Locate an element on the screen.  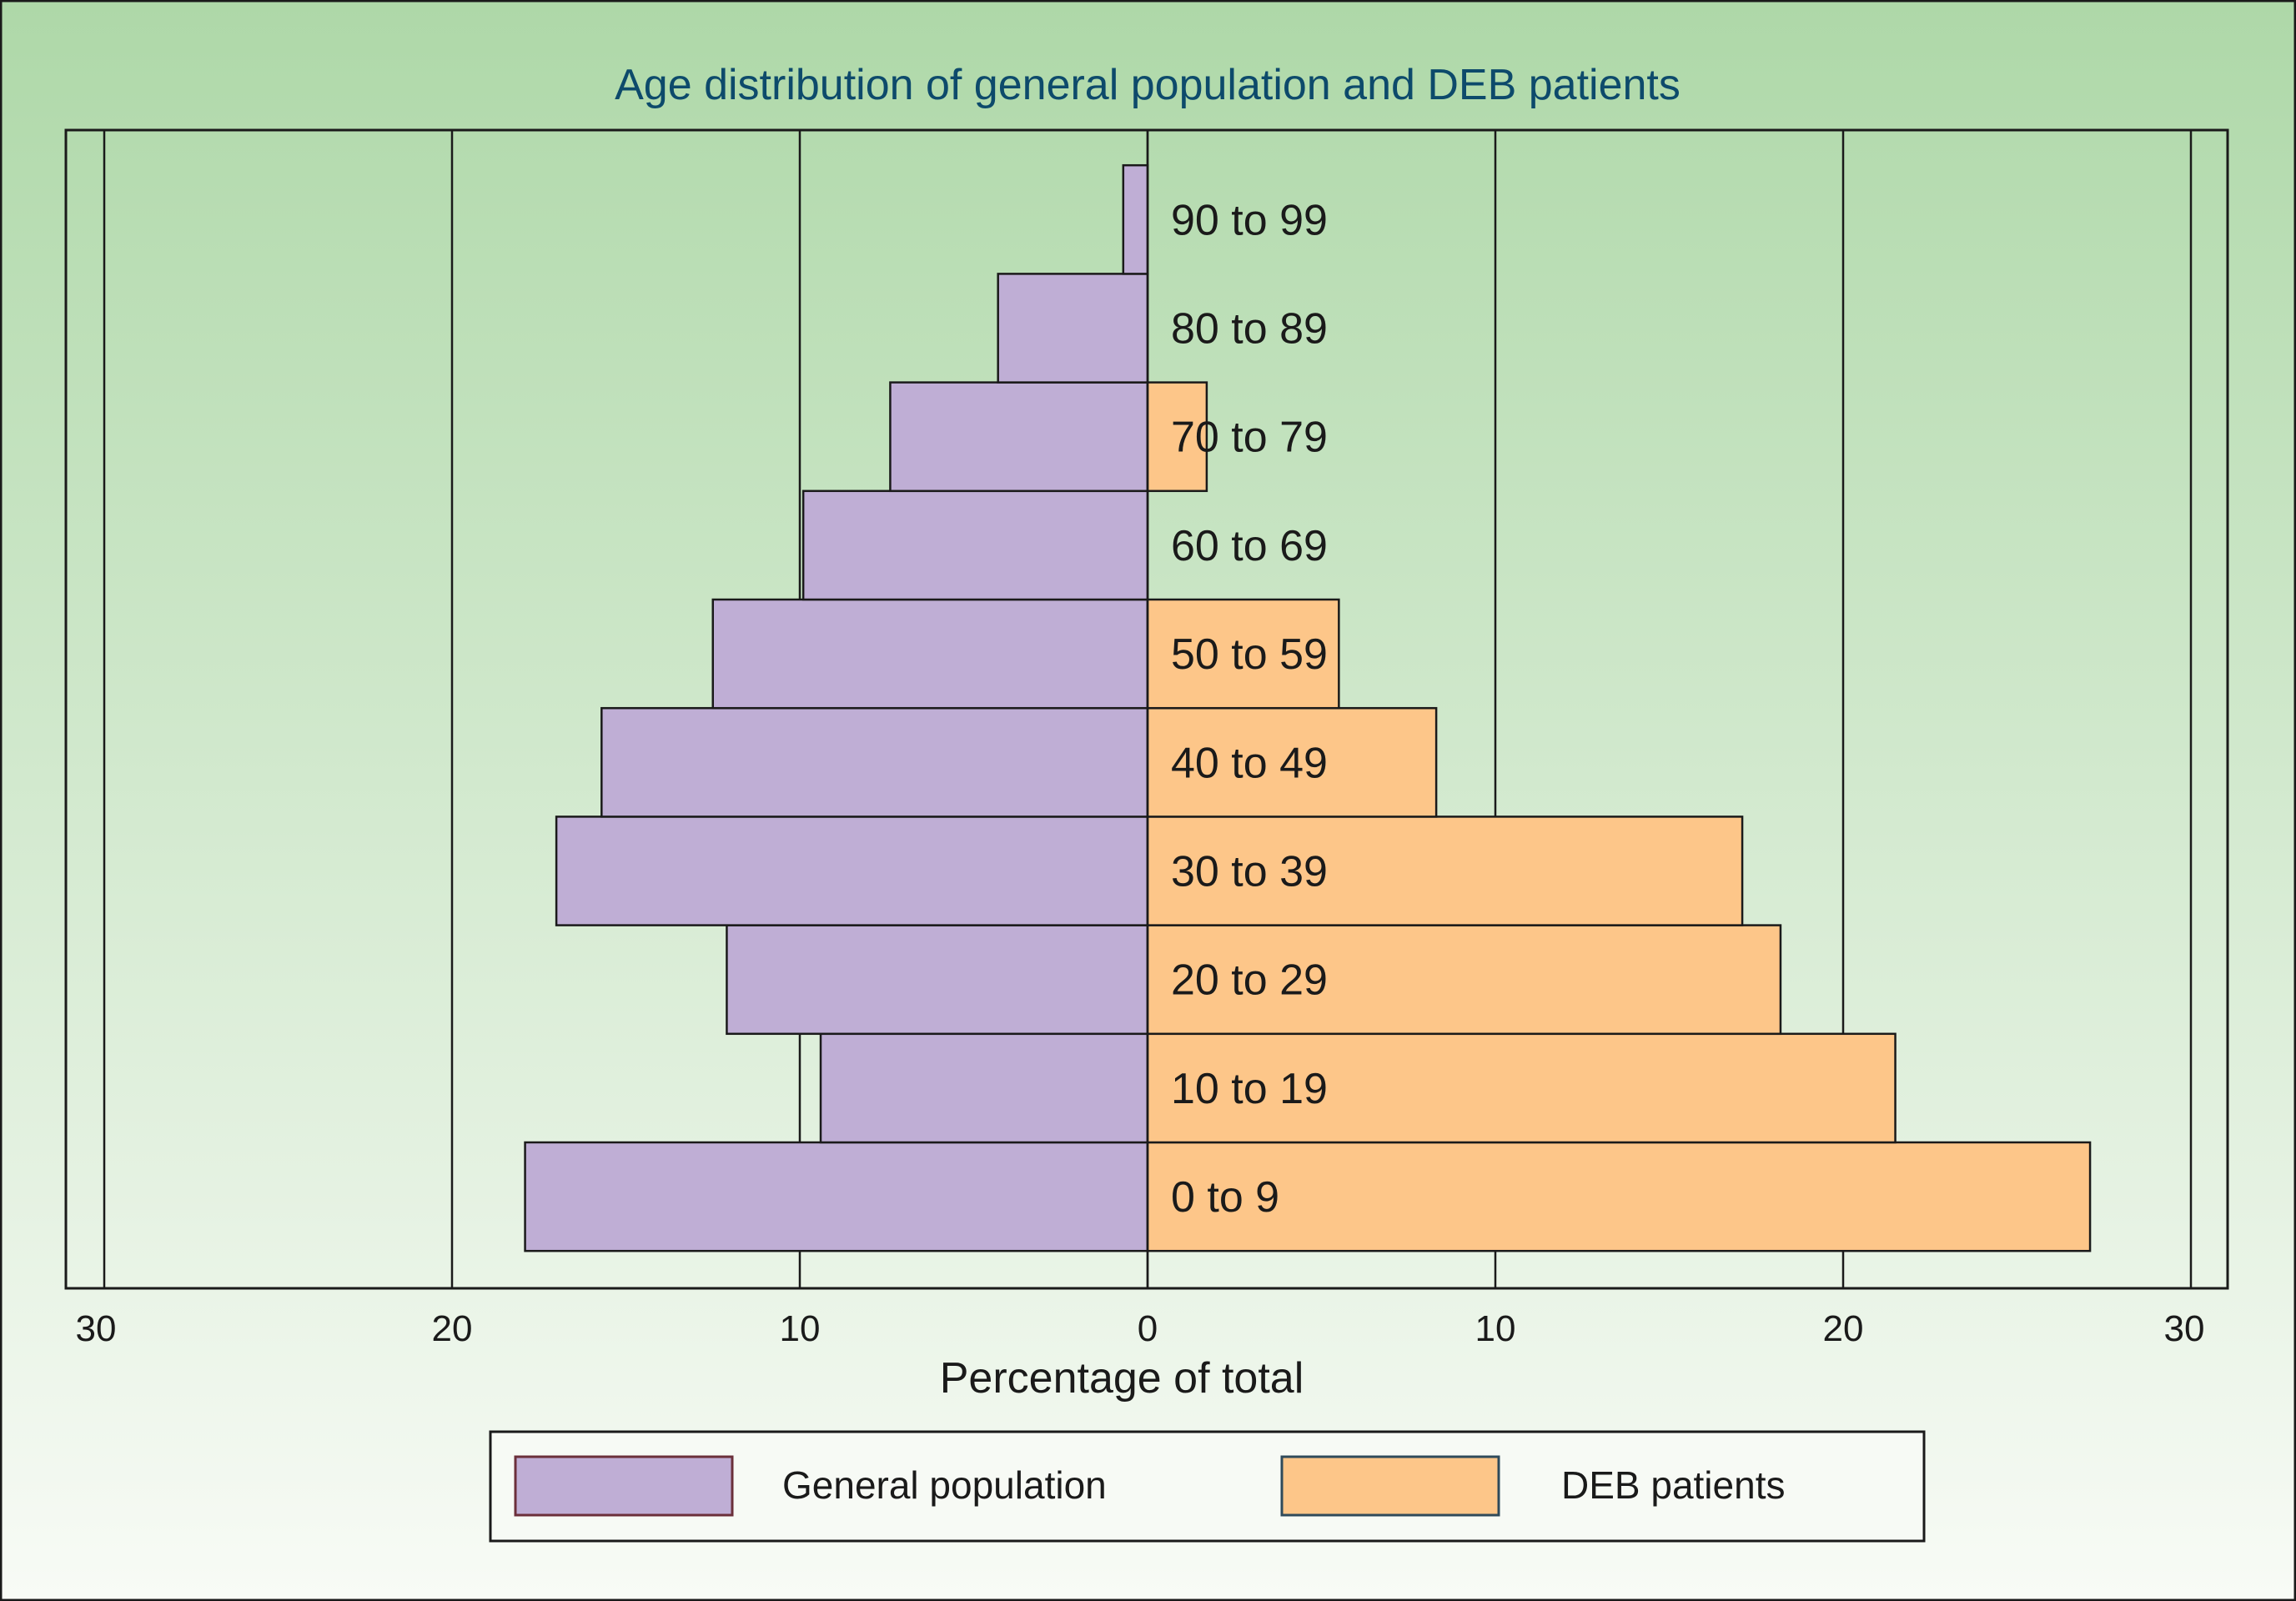
x-axis-tick-labels: 30 20 10 0 10 20 30 is located at coordinates (1140, 1328).